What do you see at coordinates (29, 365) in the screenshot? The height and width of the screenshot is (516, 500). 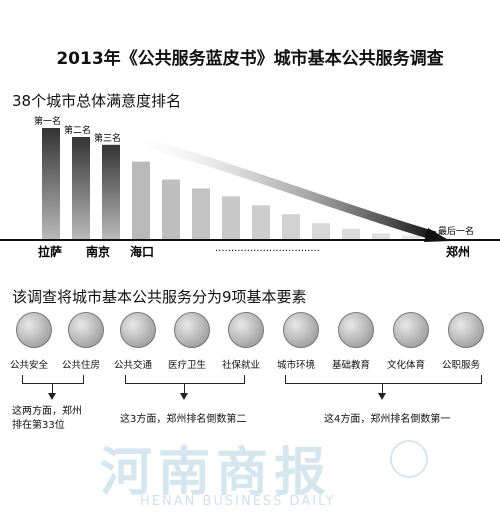 I see `element-label: 公共安全` at bounding box center [29, 365].